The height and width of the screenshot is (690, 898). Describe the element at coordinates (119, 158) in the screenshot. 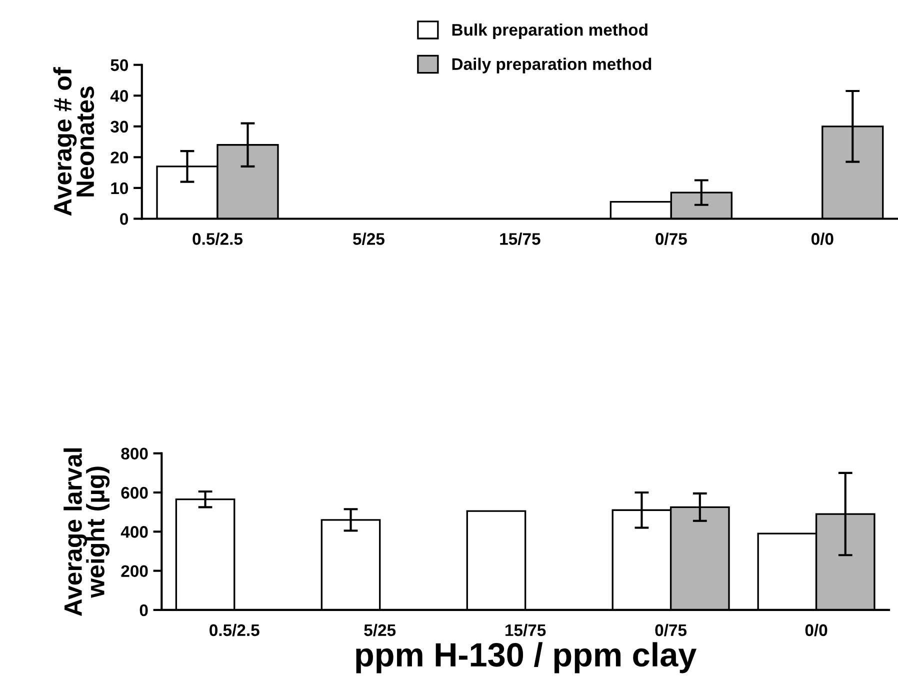

I see `y-tick-label: 20` at that location.